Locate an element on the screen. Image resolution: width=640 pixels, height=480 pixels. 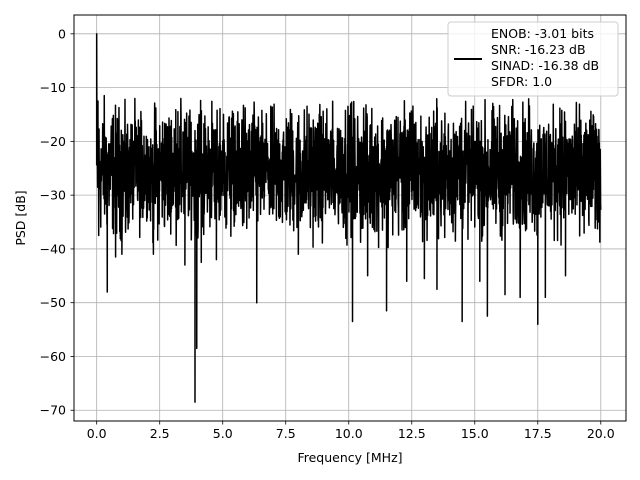
y-ticks: 0 −10 −20 −30 −40 −50 −60 −70 is located at coordinates (57, 222).